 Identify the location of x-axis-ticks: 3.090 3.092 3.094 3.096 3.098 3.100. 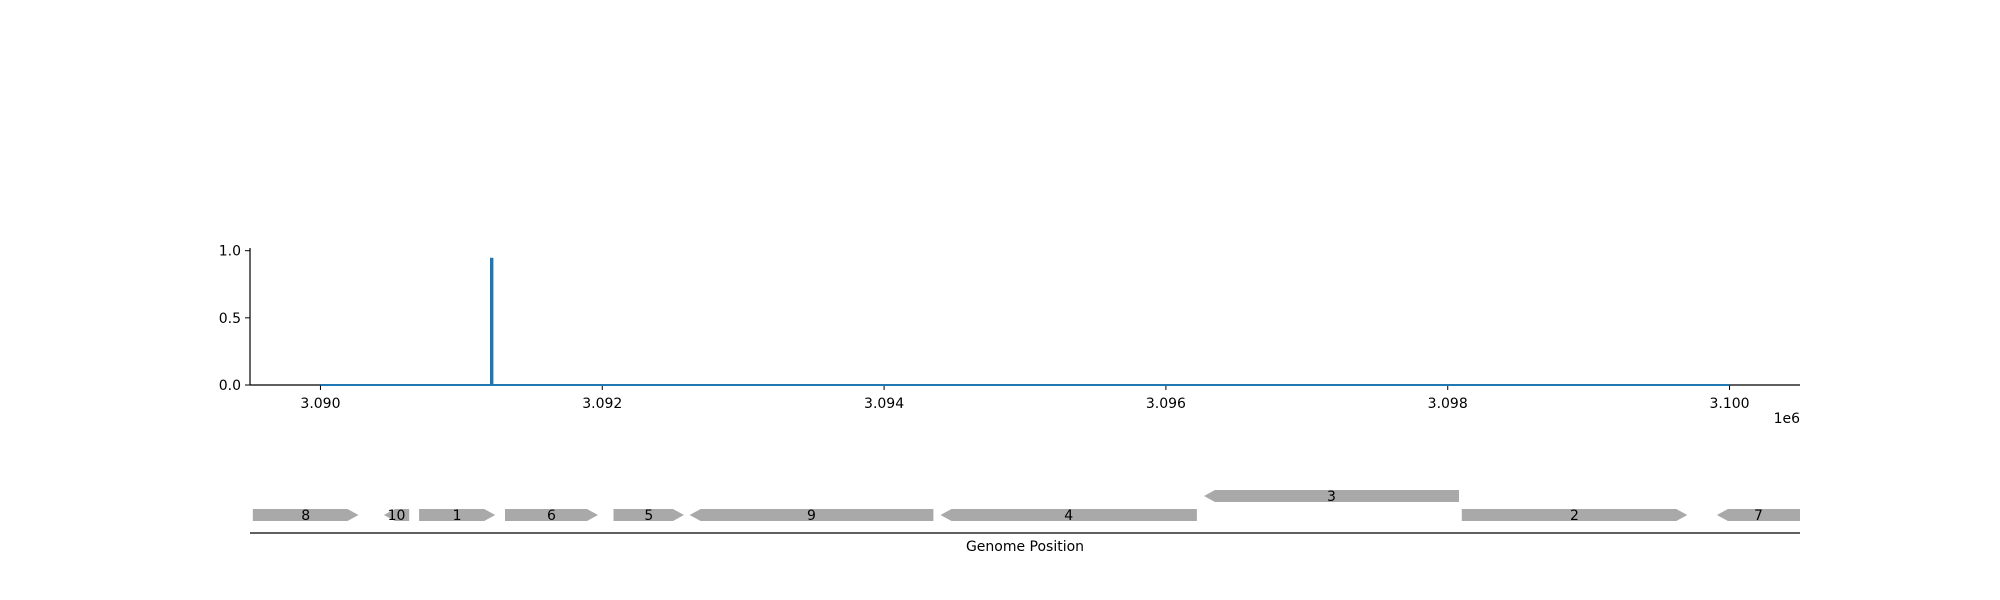
(1025, 398).